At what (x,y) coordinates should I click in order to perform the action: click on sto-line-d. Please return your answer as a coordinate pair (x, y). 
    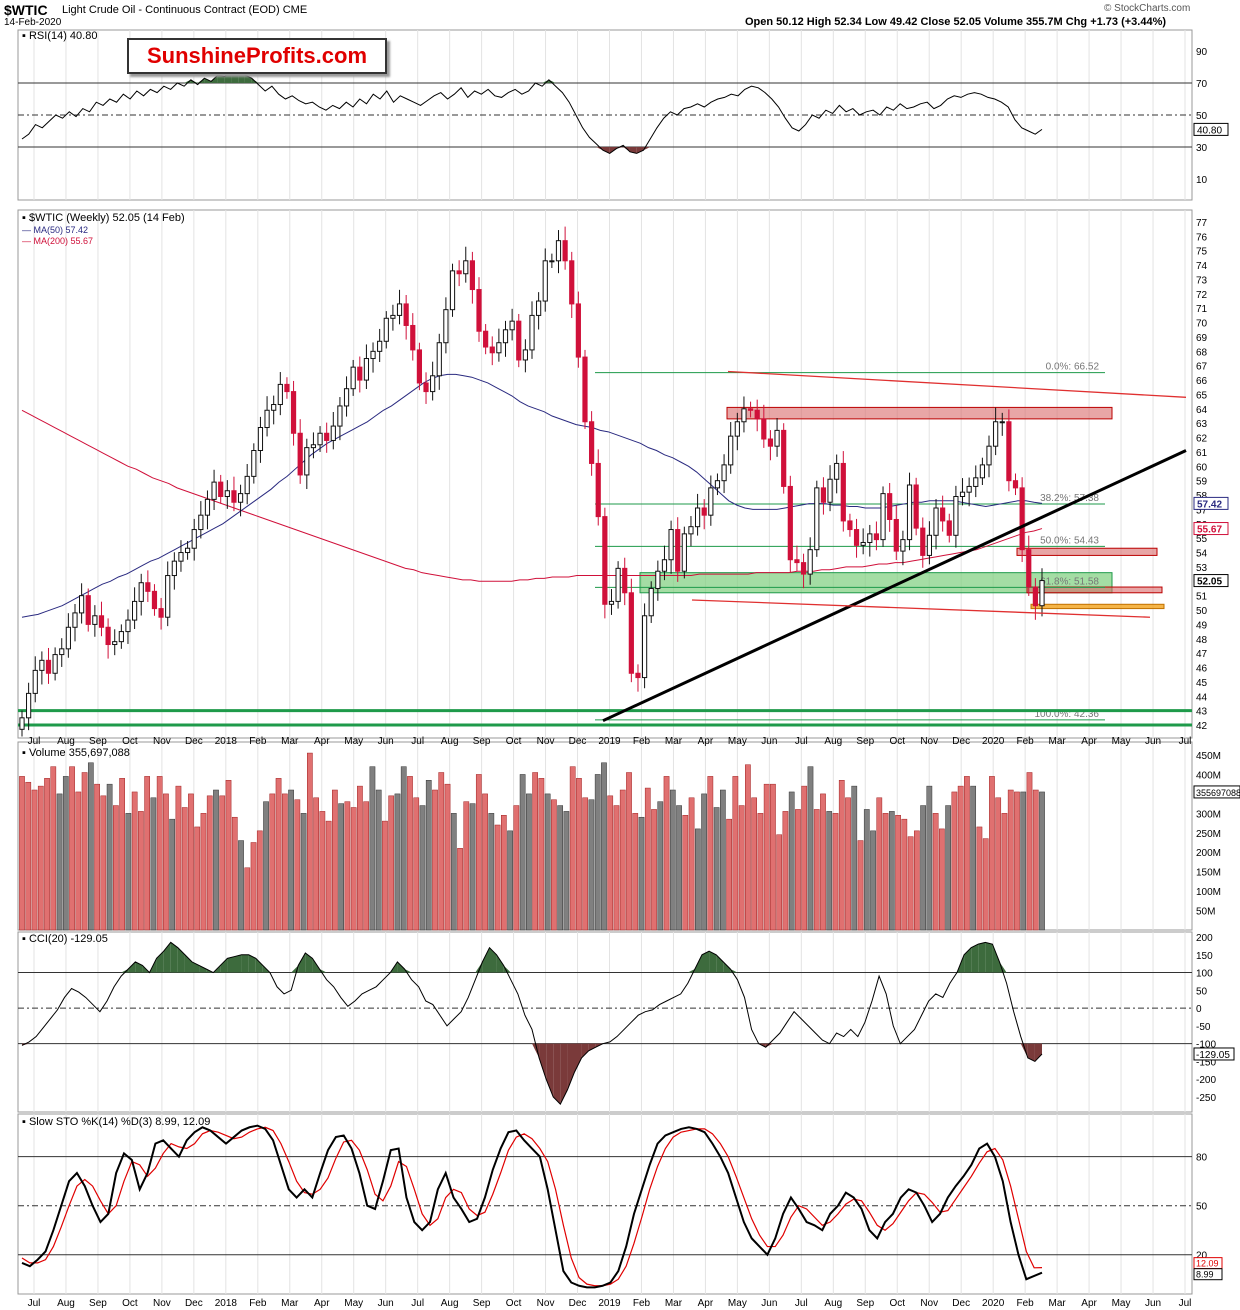
    Looking at the image, I should click on (532, 1206).